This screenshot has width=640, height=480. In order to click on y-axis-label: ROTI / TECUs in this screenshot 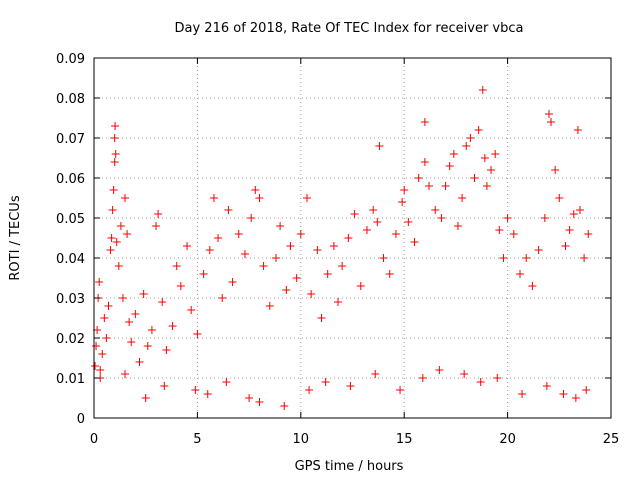, I will do `click(15, 237)`.